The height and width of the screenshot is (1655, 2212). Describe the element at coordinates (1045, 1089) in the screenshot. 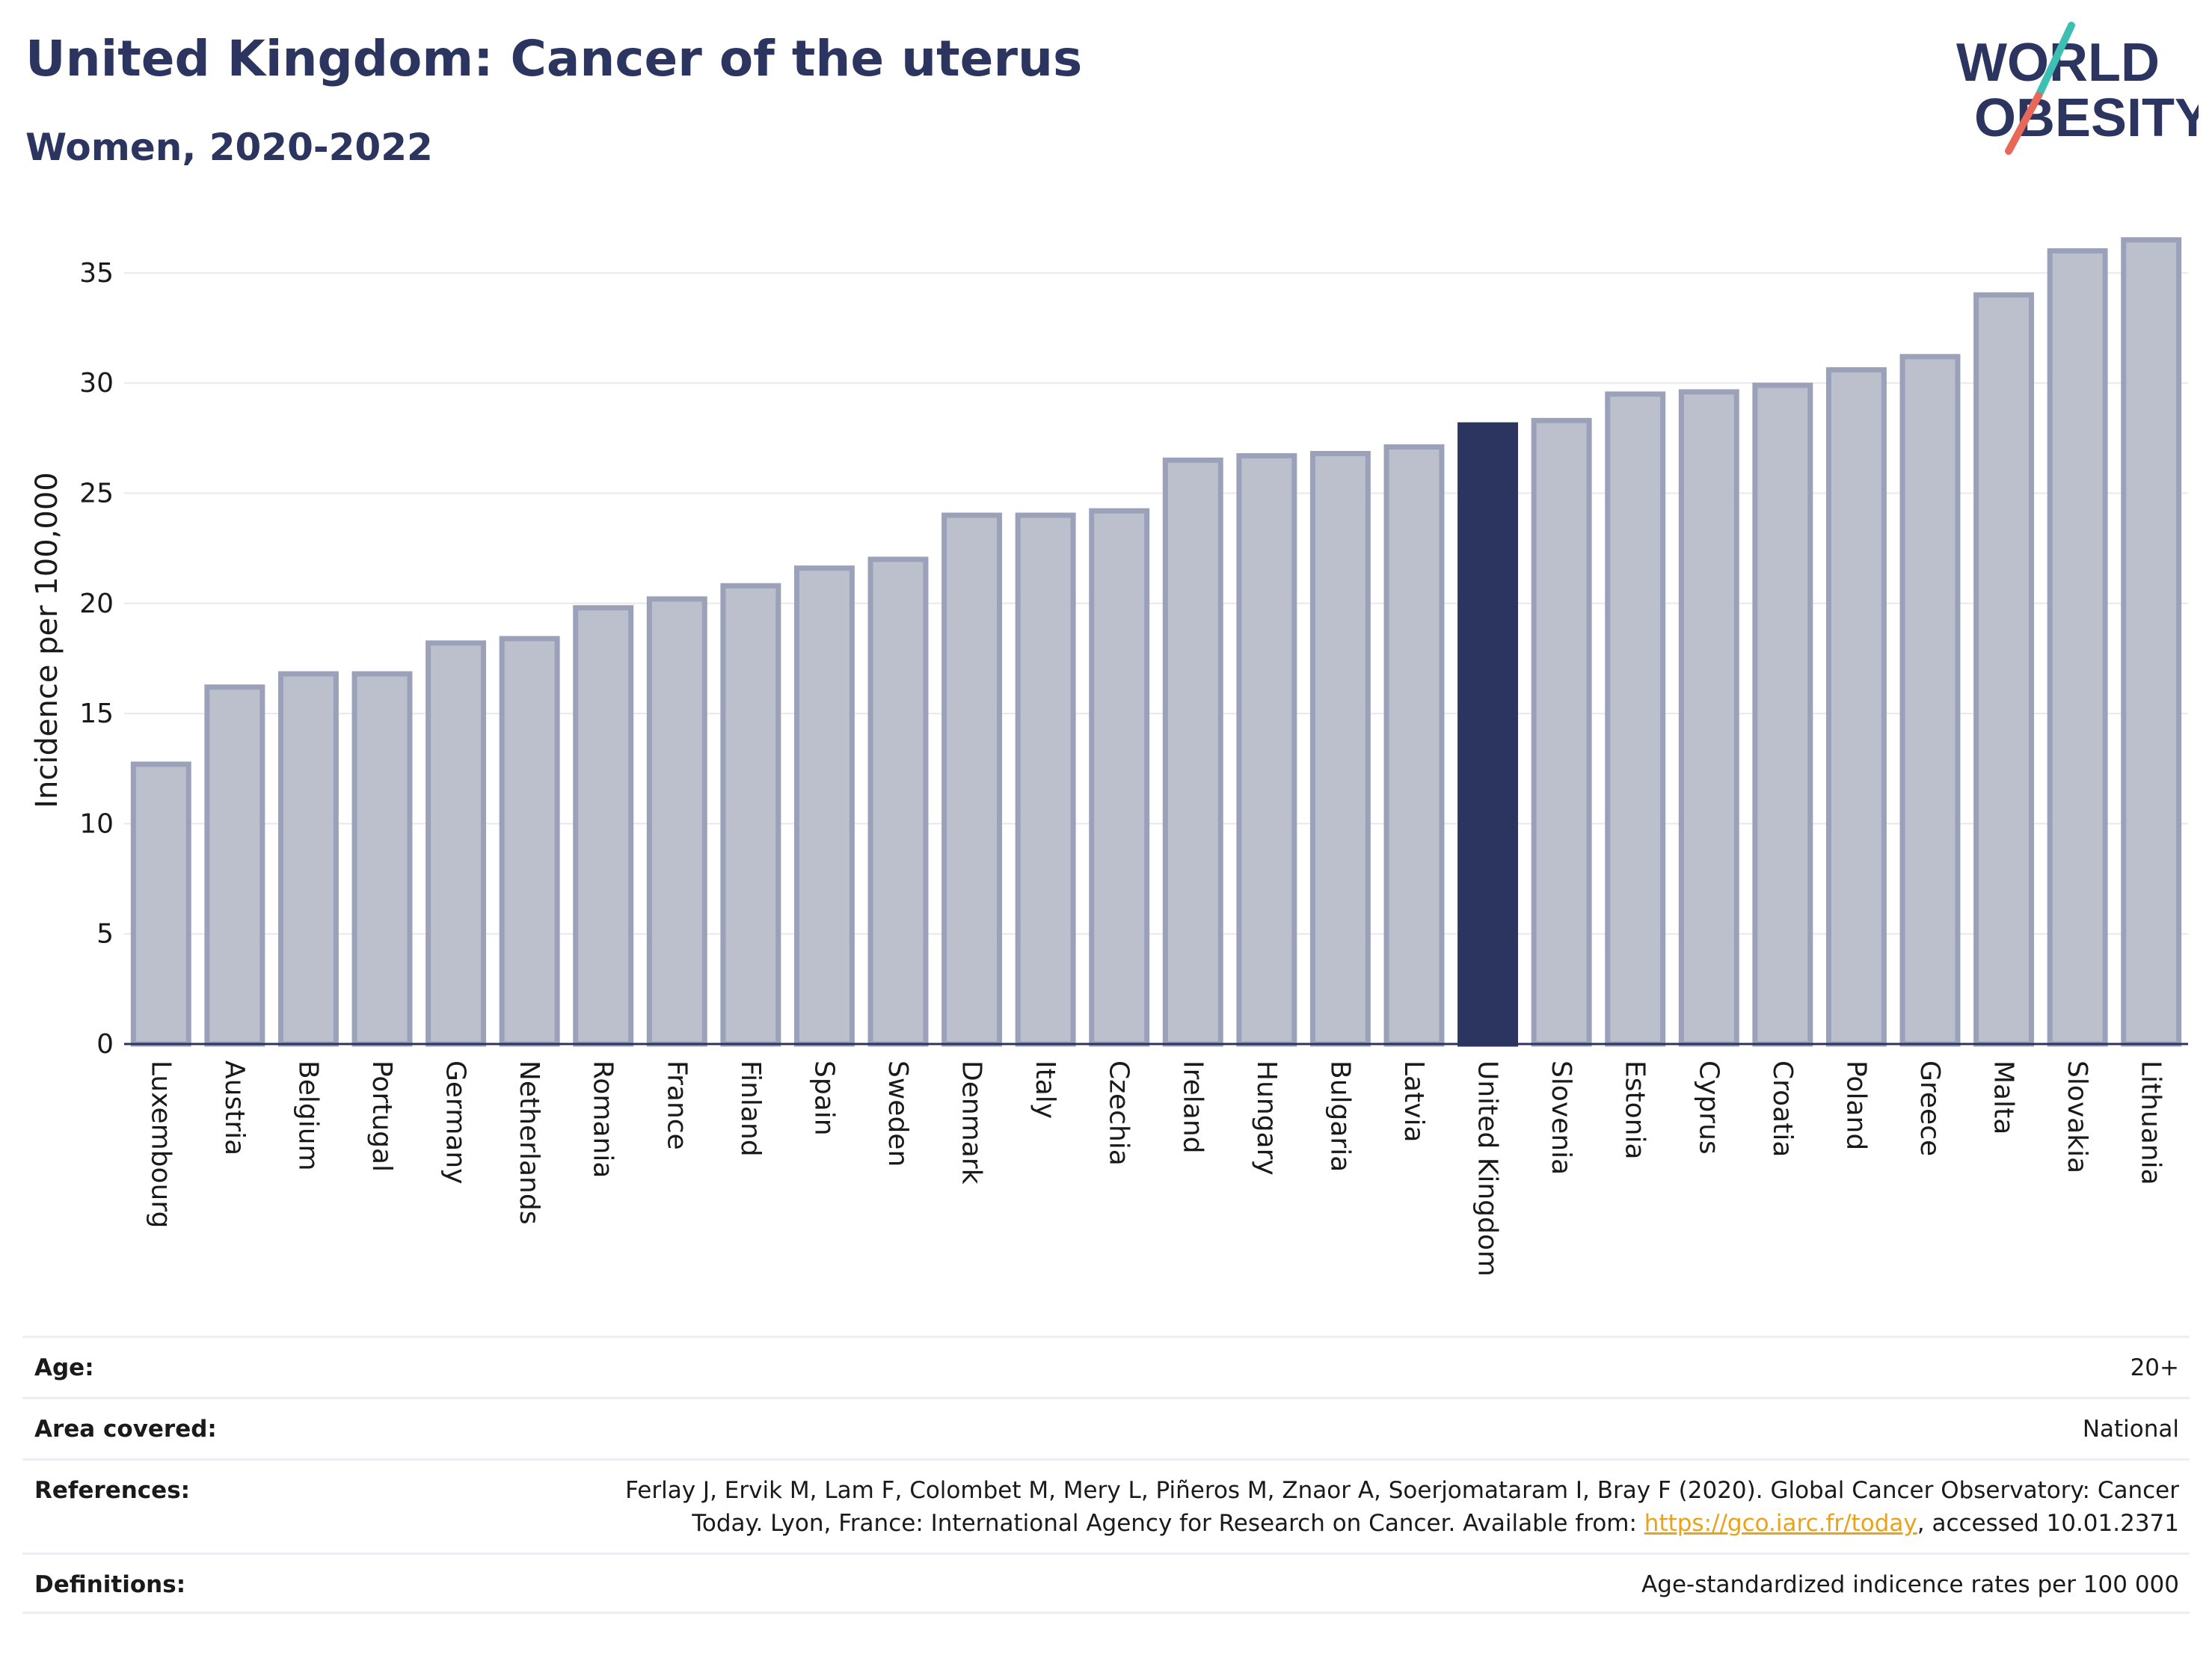

I see `x-tick-label: Italy` at that location.